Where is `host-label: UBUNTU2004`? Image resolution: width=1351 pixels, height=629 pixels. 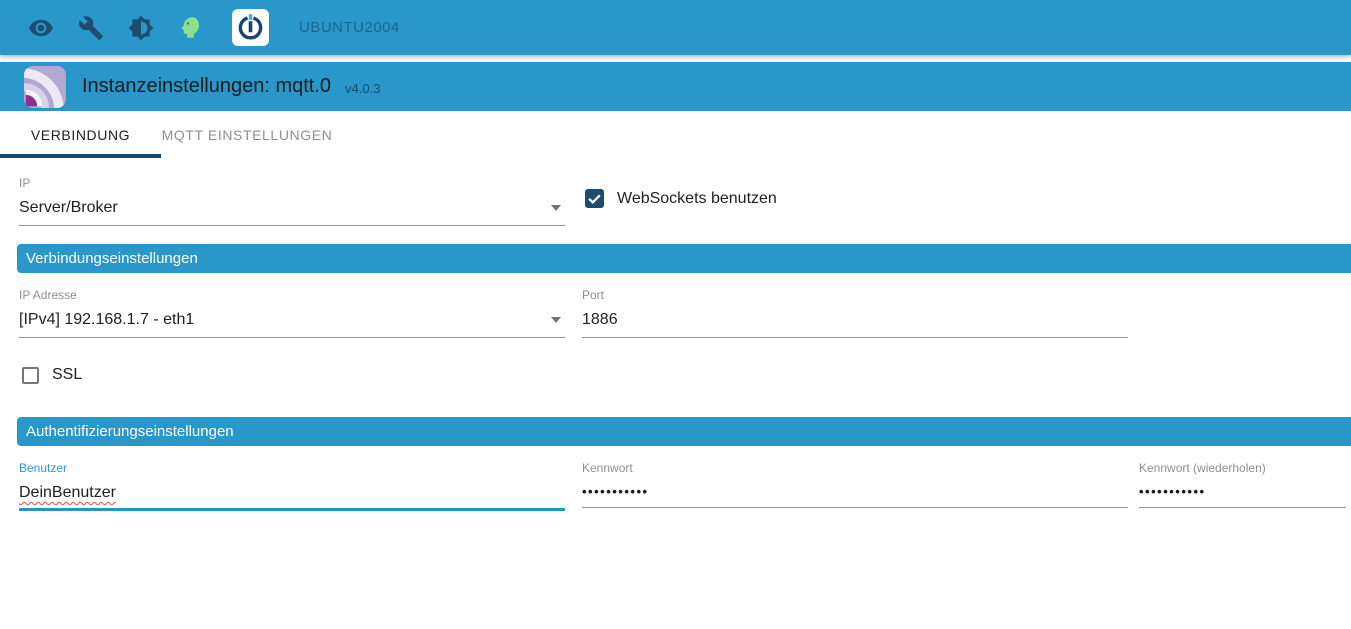
host-label: UBUNTU2004 is located at coordinates (349, 27).